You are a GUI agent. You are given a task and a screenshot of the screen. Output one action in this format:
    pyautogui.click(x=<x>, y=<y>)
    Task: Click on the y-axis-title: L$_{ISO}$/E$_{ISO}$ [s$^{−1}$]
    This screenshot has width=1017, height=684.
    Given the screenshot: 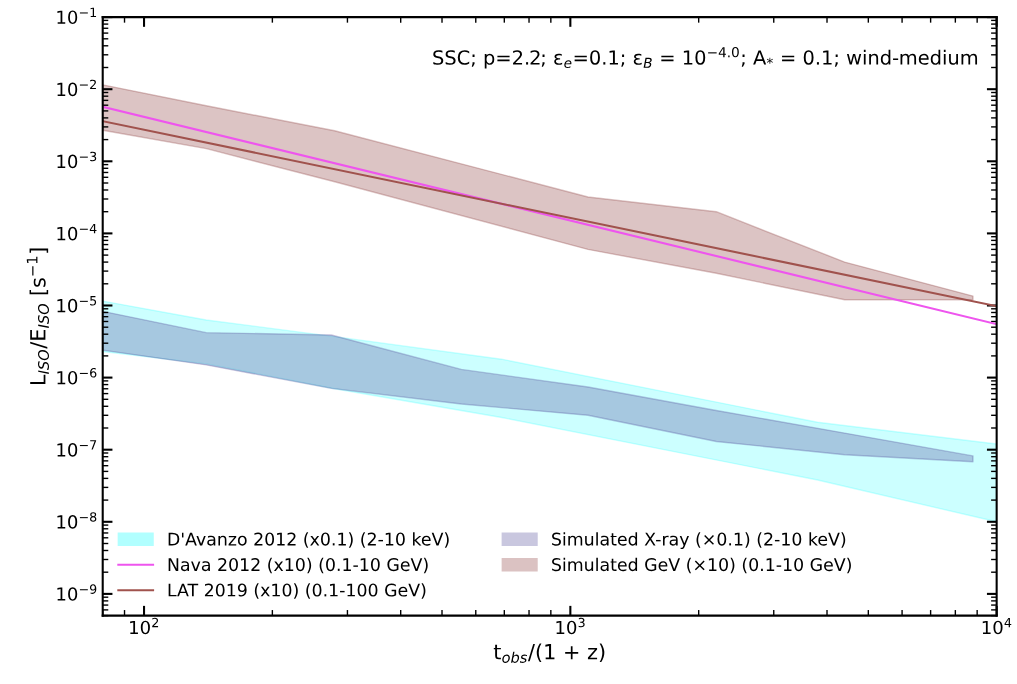 What is the action you would take?
    pyautogui.click(x=38, y=316)
    